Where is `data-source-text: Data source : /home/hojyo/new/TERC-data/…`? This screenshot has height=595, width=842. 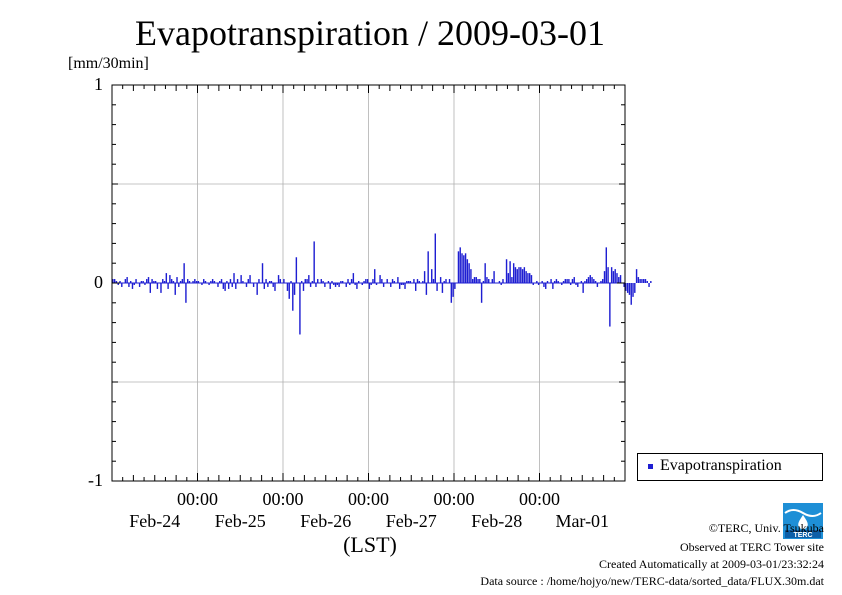
data-source-text: Data source : /home/hojyo/new/TERC-data/… is located at coordinates (652, 581).